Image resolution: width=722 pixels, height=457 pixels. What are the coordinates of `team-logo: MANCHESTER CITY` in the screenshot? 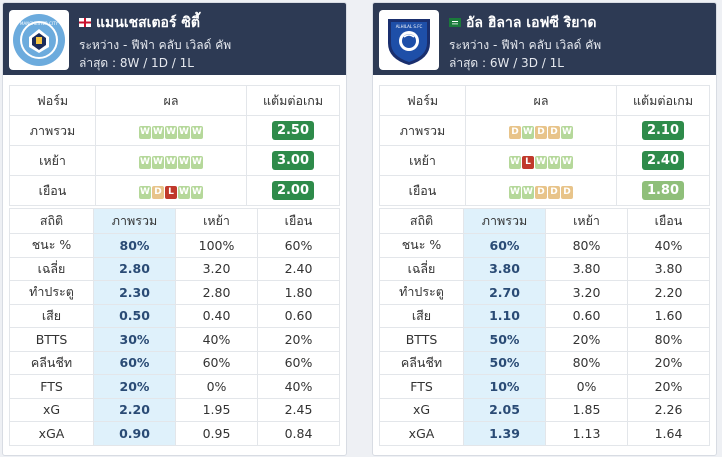 It's located at (39, 40).